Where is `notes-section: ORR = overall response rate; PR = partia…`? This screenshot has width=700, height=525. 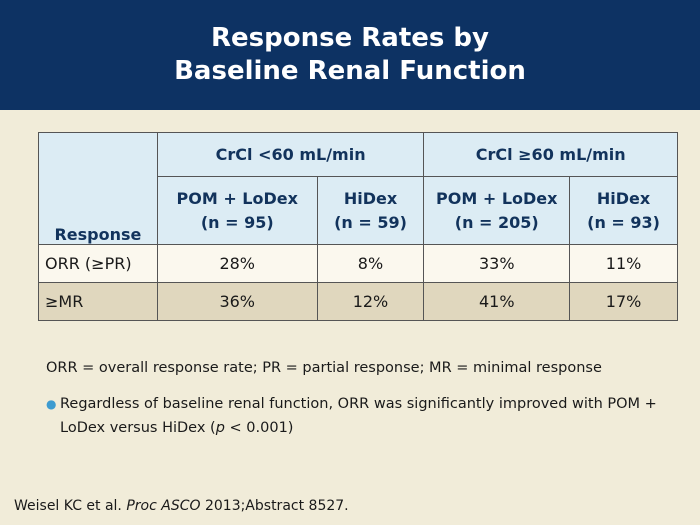
notes-section: ORR = overall response rate; PR = partia… is located at coordinates (356, 398).